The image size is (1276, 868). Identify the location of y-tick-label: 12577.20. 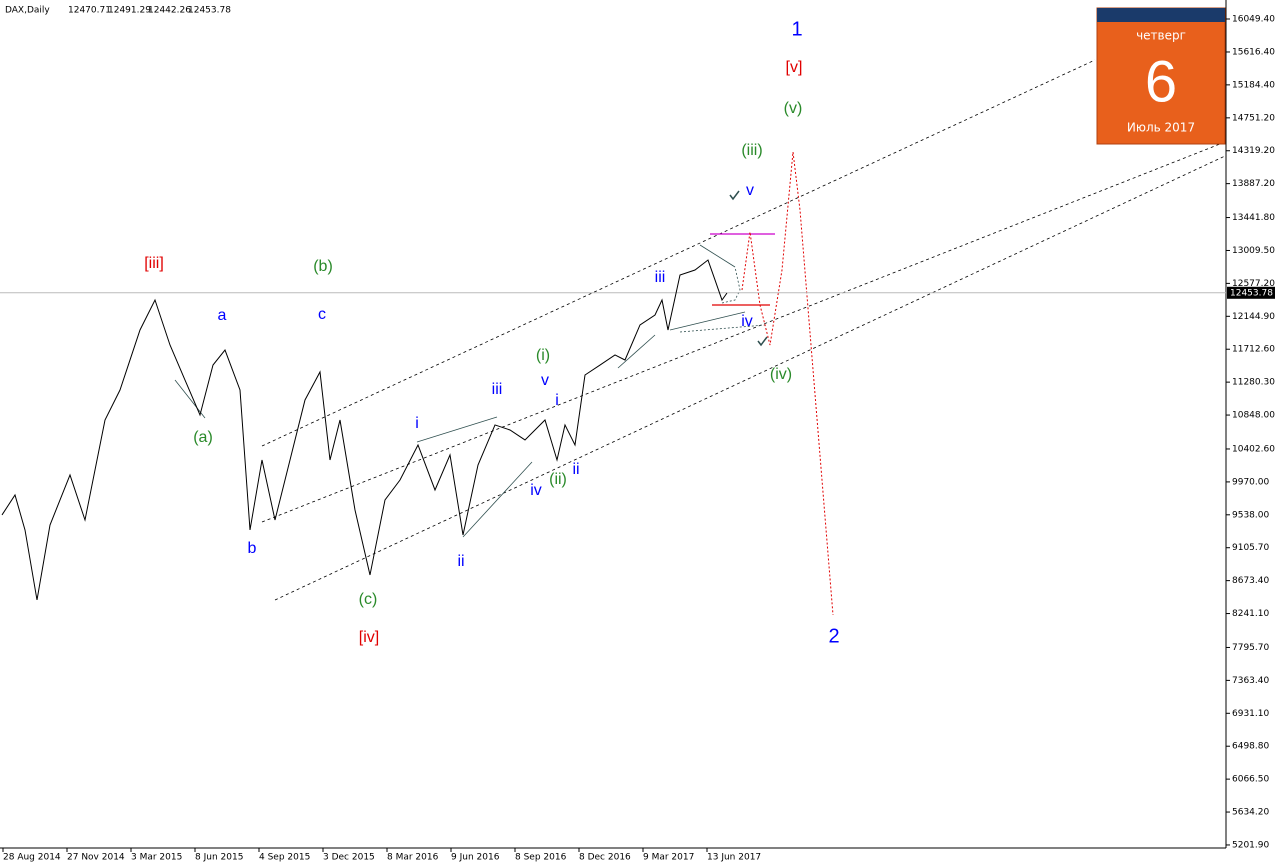
(1253, 284).